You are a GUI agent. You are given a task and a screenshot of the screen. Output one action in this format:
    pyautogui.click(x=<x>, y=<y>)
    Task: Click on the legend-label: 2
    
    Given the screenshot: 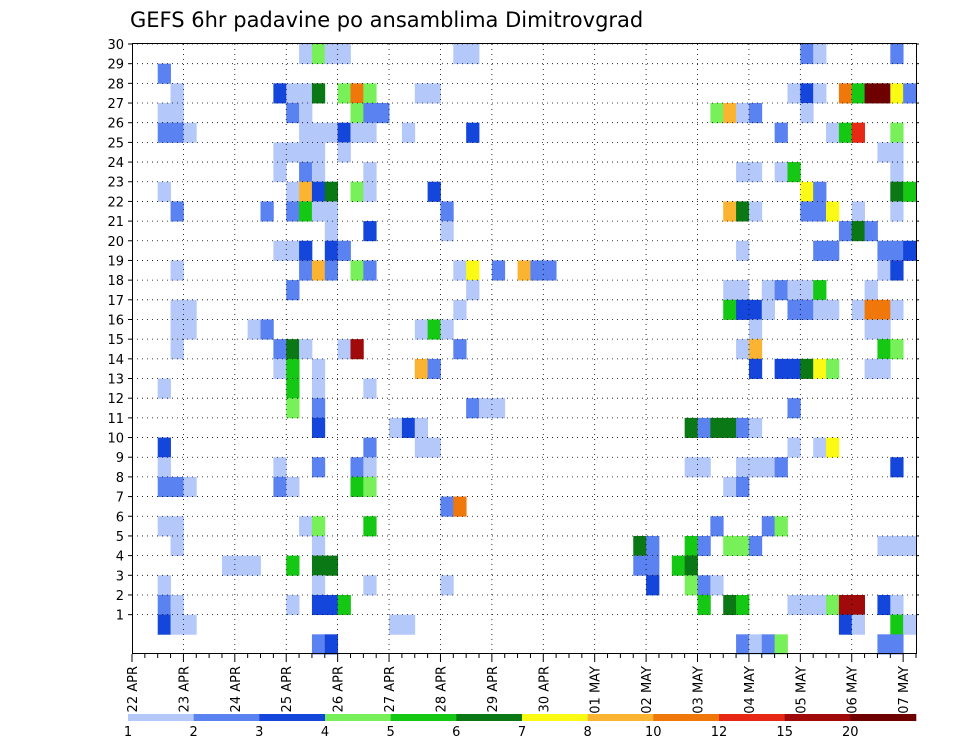 What is the action you would take?
    pyautogui.click(x=194, y=732)
    